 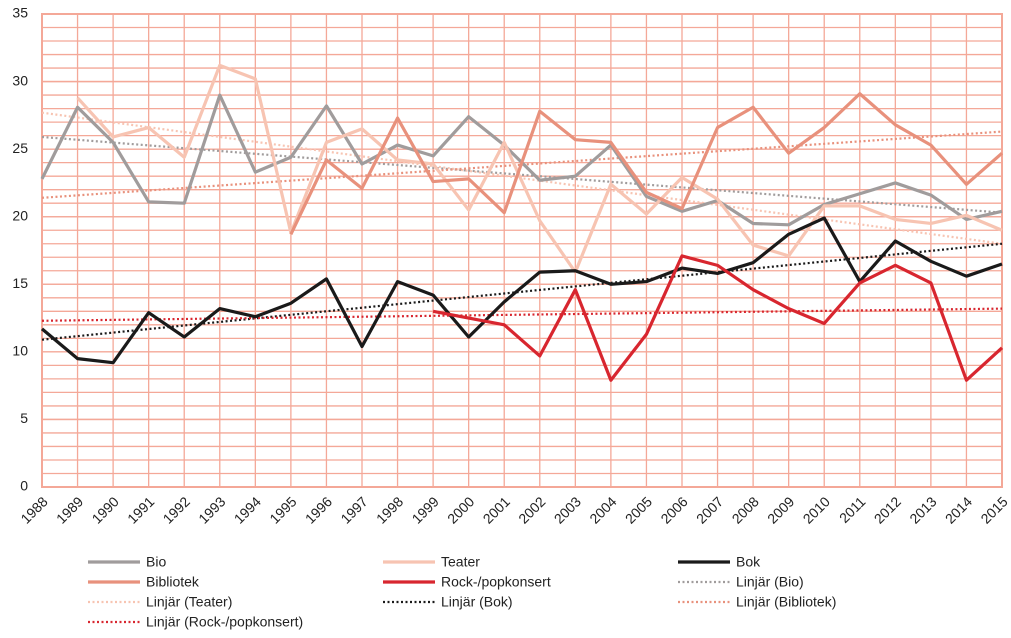 What do you see at coordinates (922, 509) in the screenshot?
I see `x-tick-label: 2013` at bounding box center [922, 509].